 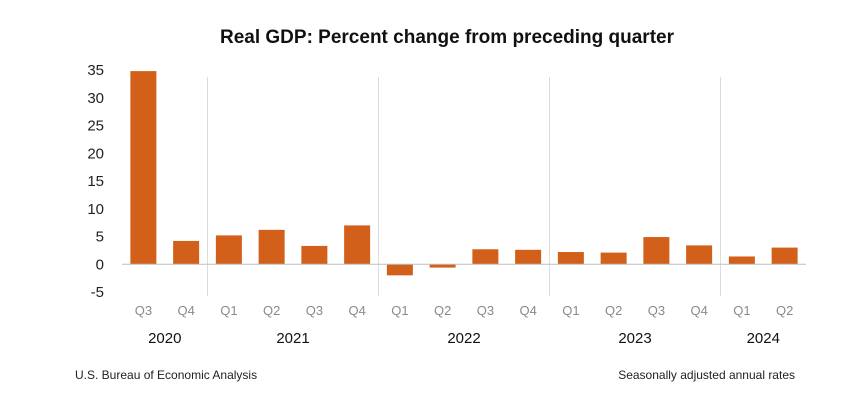 I want to click on year-label: 2024, so click(x=763, y=338).